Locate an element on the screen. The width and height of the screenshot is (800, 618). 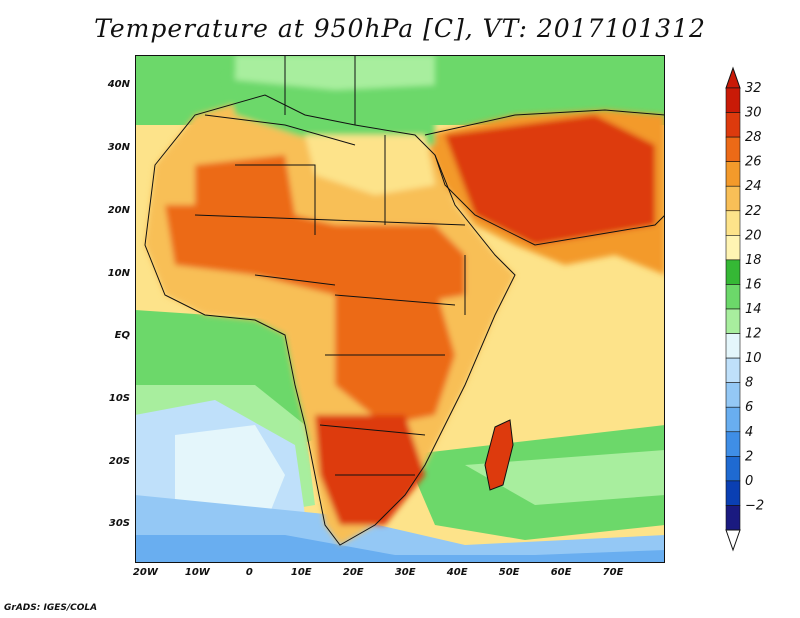
sahel-hot is located at coordinates (315, 255).